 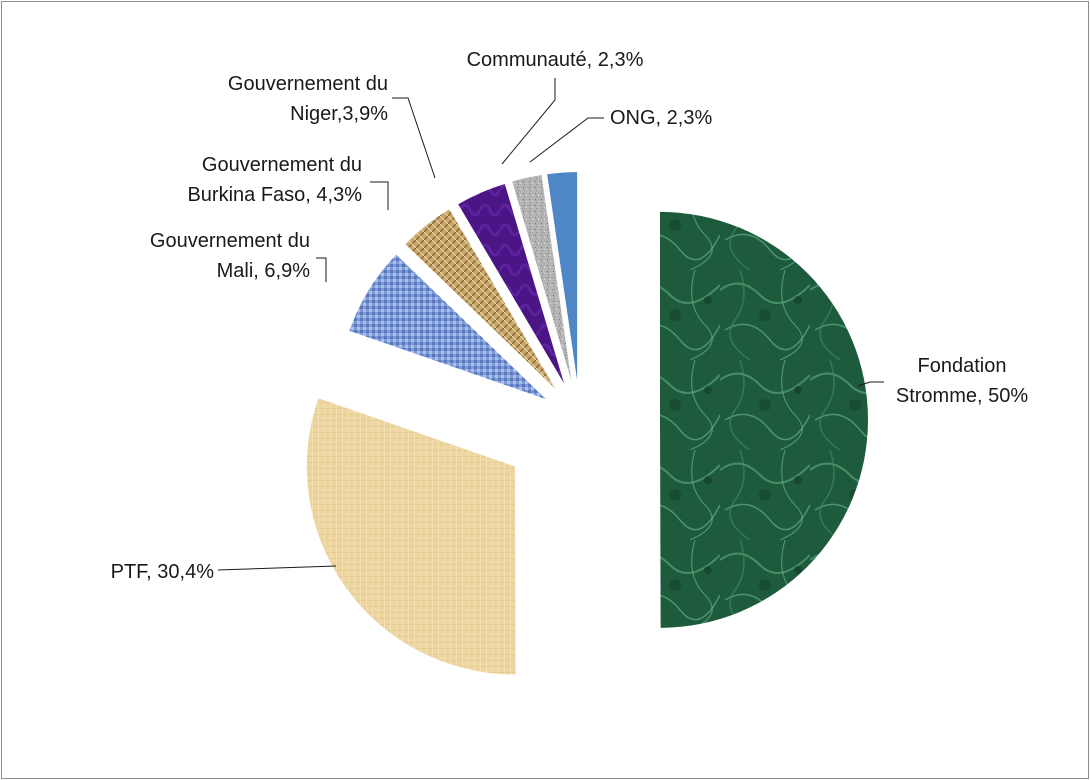 I want to click on slice-label: Gouvernement du Burkina Faso, 4,3%, so click(x=274, y=180).